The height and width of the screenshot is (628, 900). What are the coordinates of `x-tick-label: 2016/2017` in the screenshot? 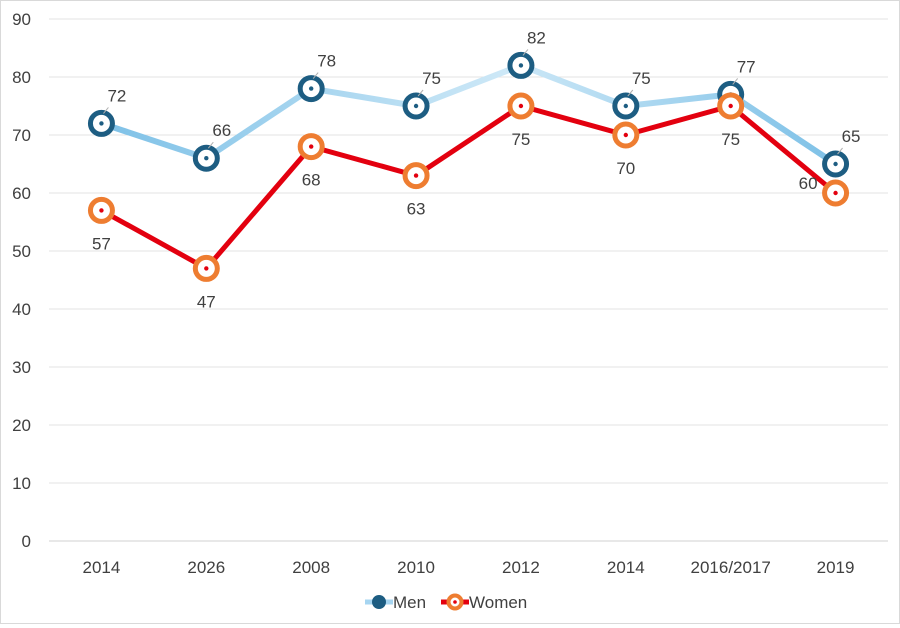 It's located at (731, 567).